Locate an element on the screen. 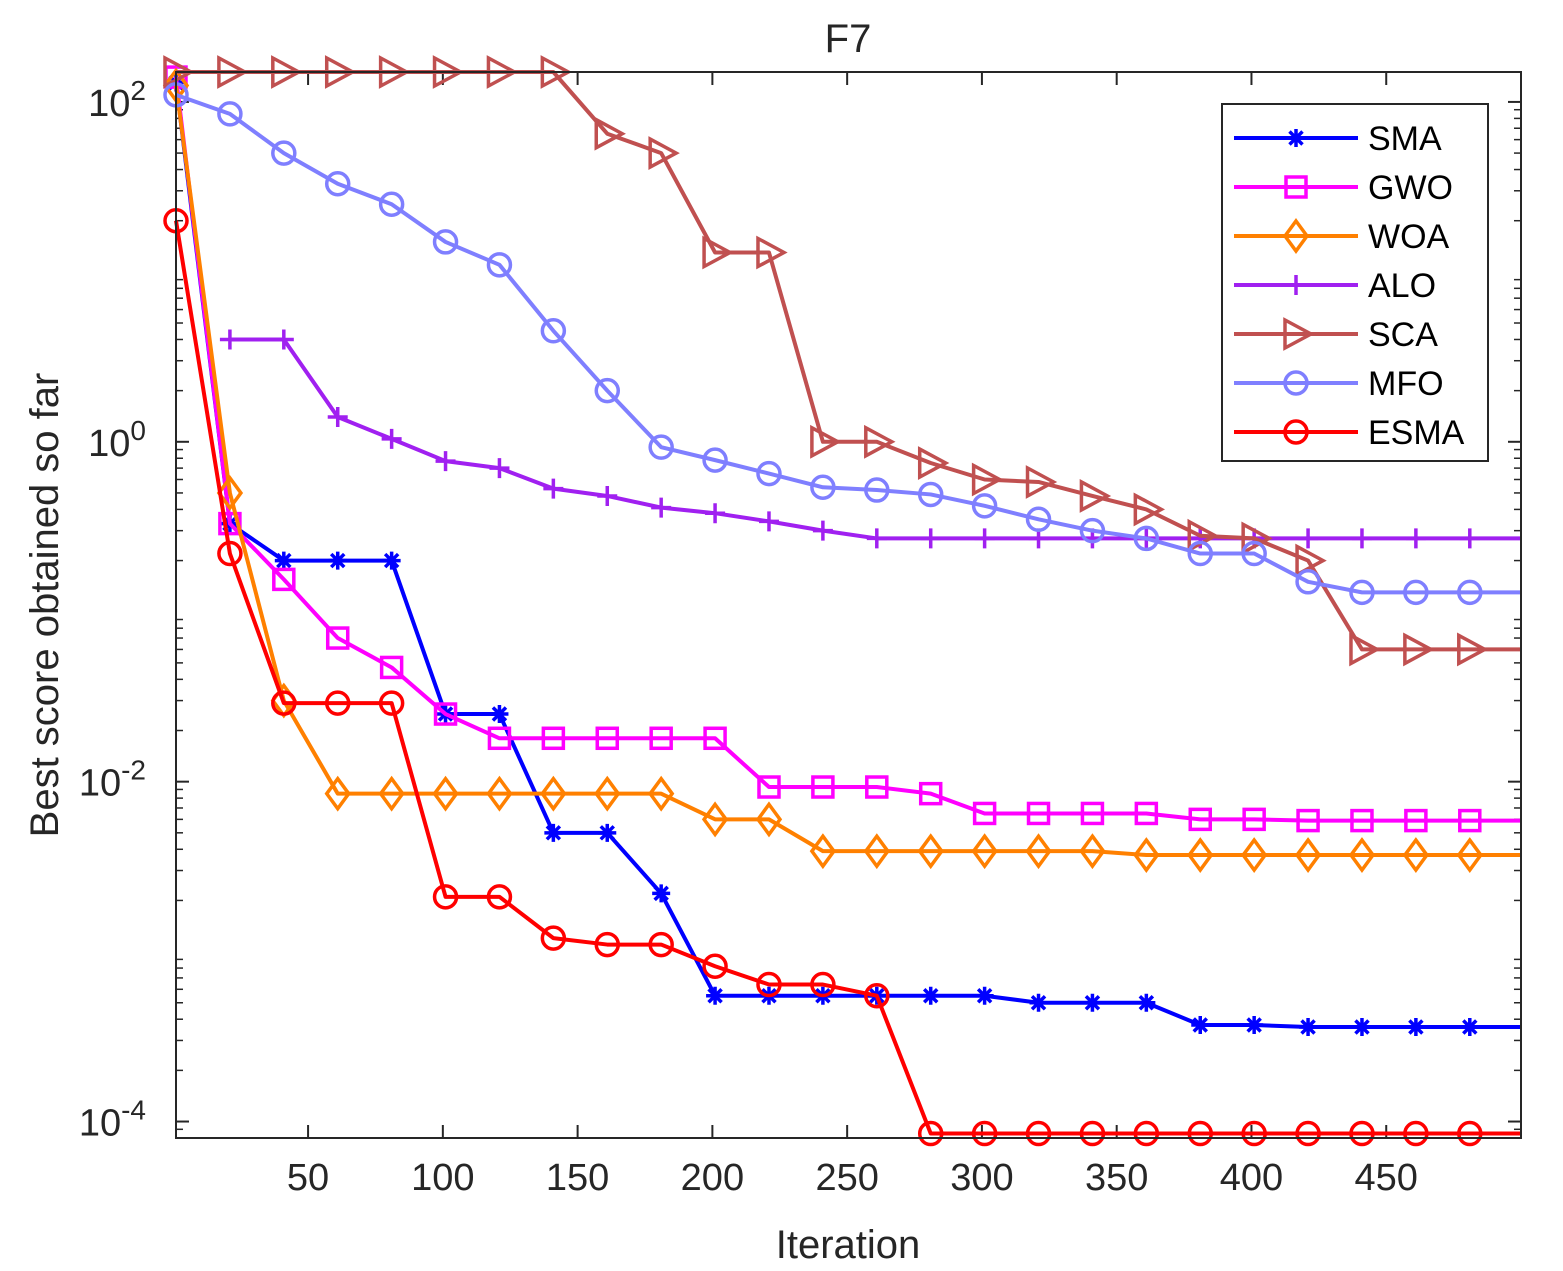 This screenshot has height=1271, width=1563. y-tick-exponent: 0 is located at coordinates (138, 430).